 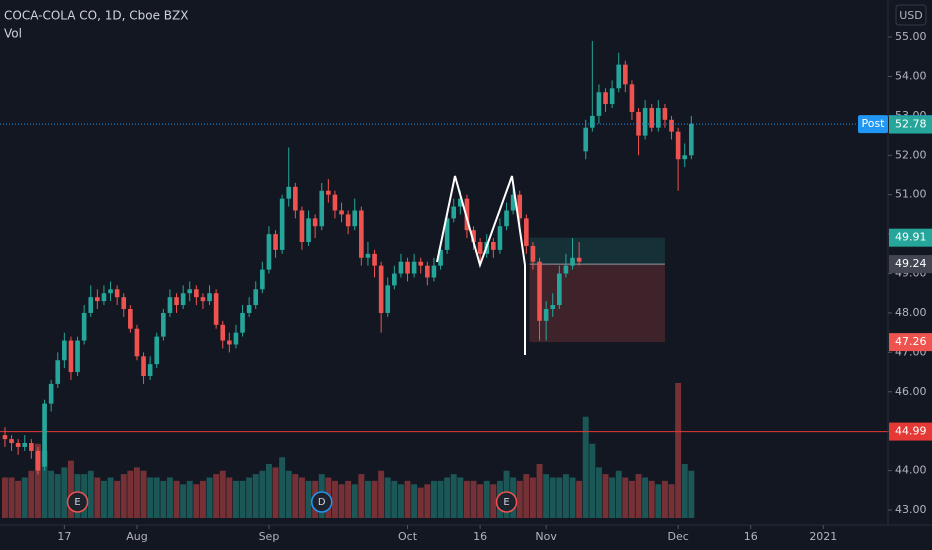 I want to click on y-tick-label: 51.00, so click(x=911, y=194).